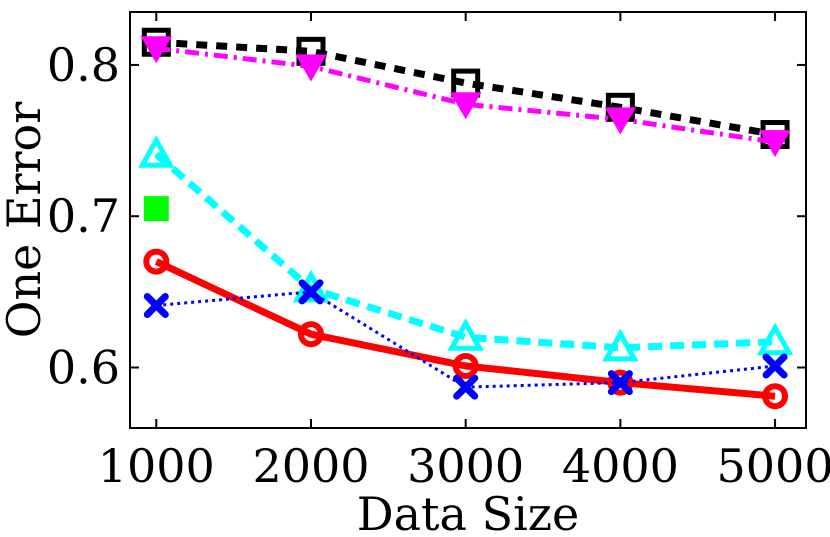 This screenshot has height=537, width=830. I want to click on x-tick-label: 3000, so click(465, 466).